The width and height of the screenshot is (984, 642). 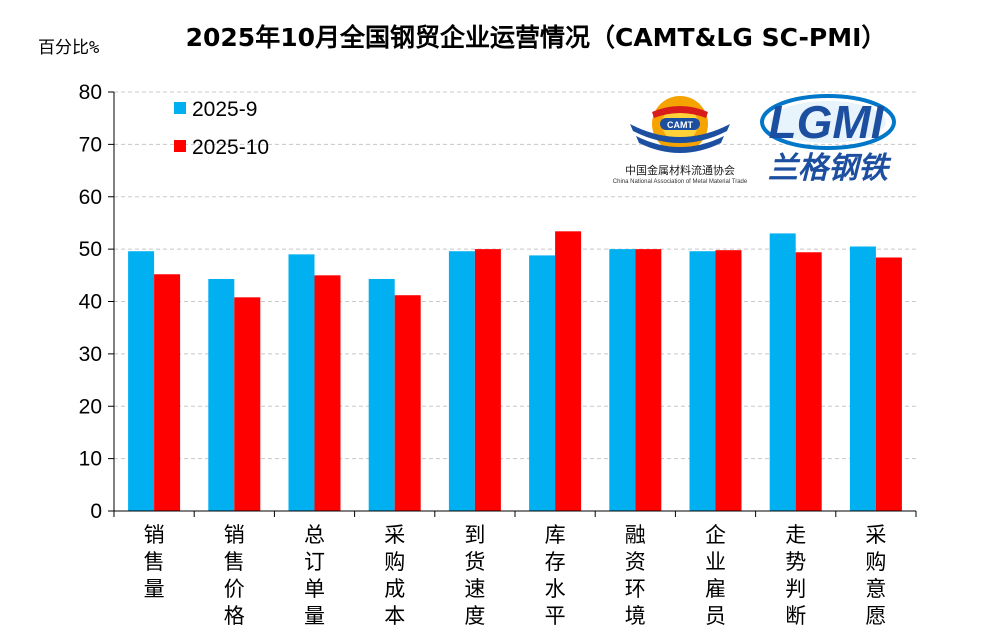 I want to click on x-category-label: 到货速度, so click(x=474, y=575).